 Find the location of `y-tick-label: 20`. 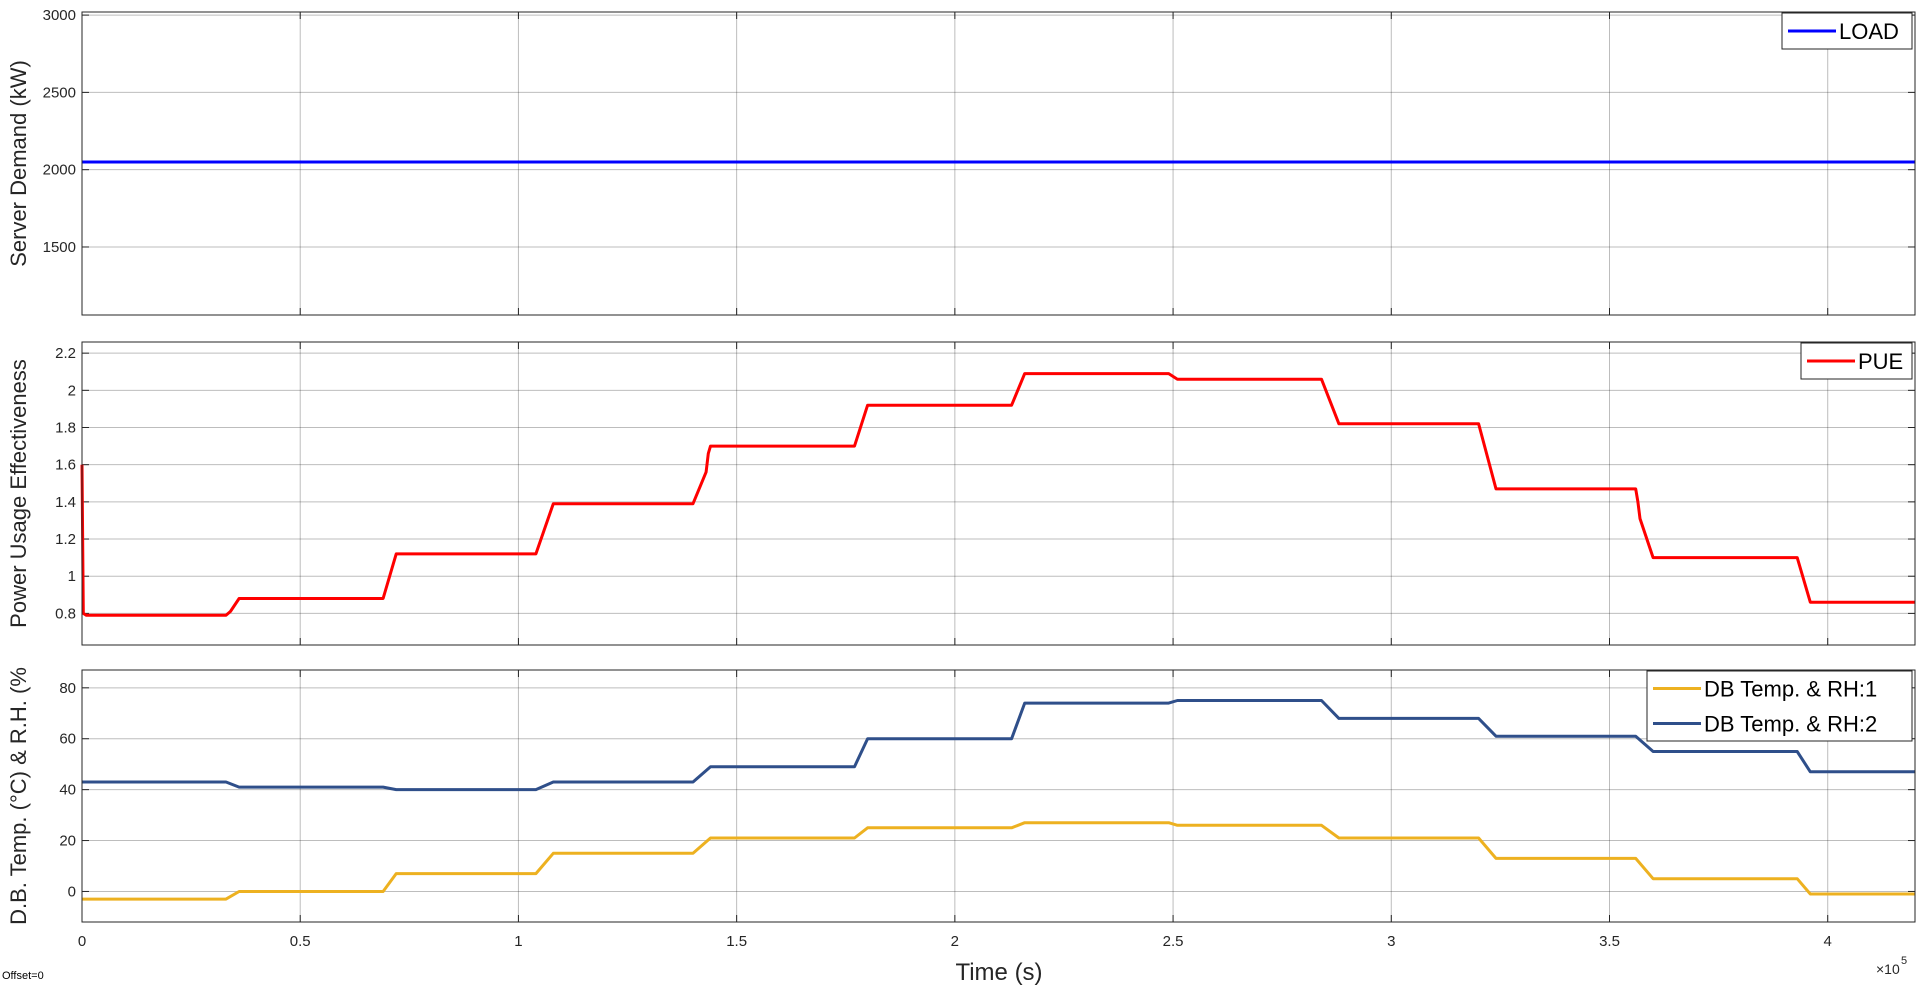

y-tick-label: 20 is located at coordinates (67, 841).